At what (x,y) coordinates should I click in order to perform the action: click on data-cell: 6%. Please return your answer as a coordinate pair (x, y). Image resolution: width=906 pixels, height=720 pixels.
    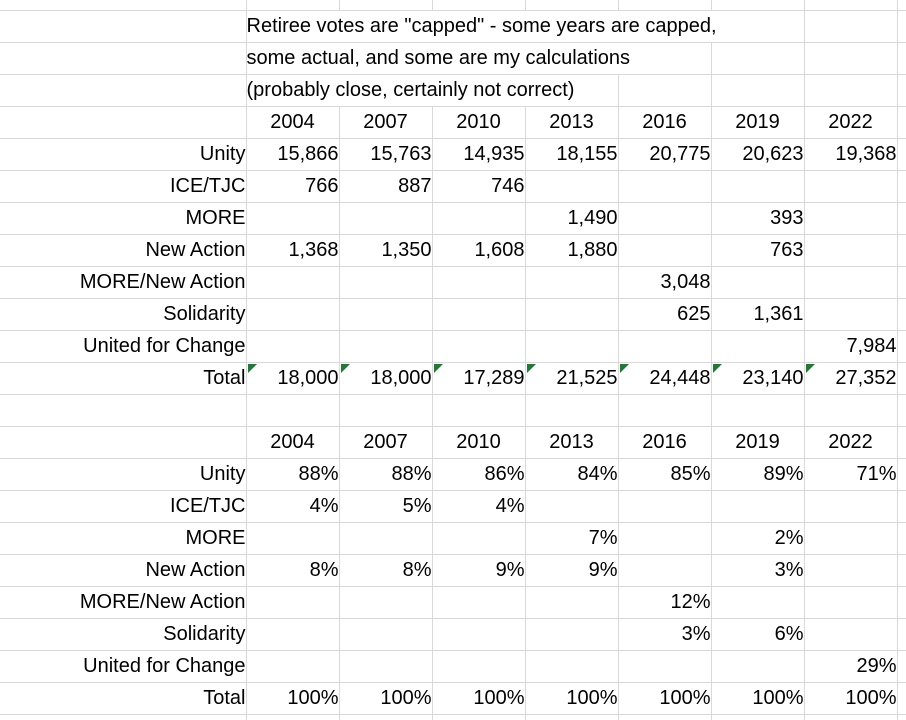
    Looking at the image, I should click on (757, 634).